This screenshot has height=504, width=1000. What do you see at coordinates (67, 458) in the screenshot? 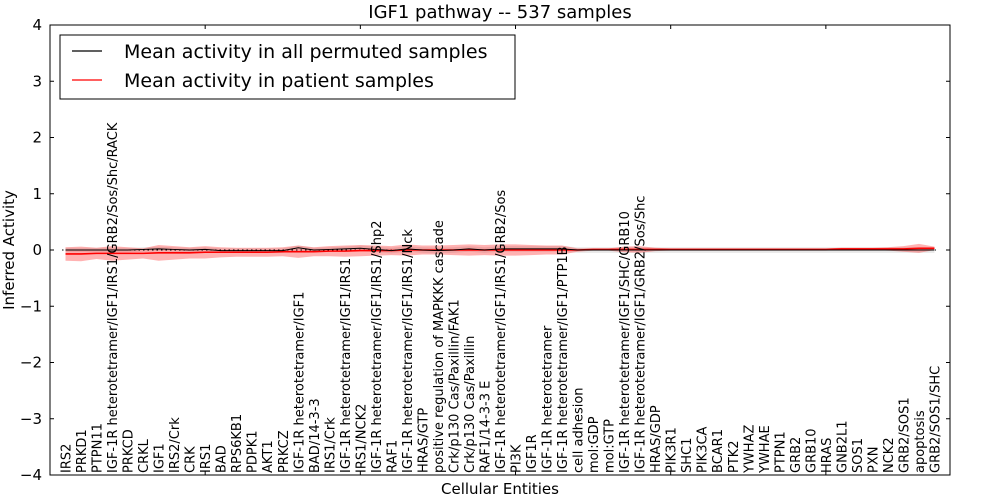
I see `x-tick-label: IRS2` at bounding box center [67, 458].